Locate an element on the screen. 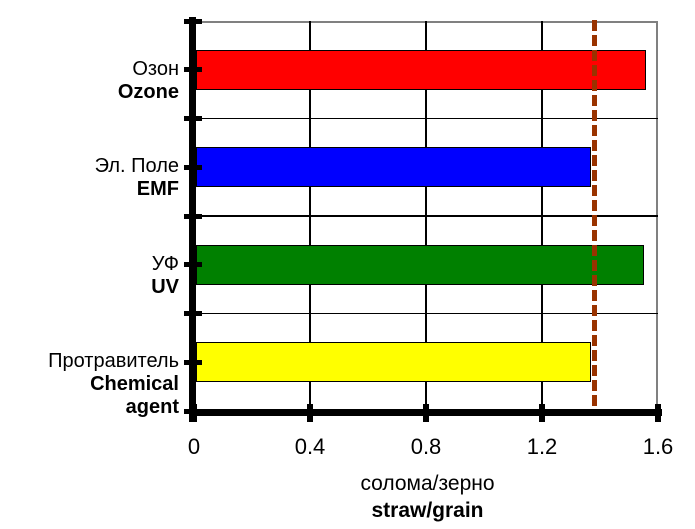  category-label-en: UV is located at coordinates (165, 286).